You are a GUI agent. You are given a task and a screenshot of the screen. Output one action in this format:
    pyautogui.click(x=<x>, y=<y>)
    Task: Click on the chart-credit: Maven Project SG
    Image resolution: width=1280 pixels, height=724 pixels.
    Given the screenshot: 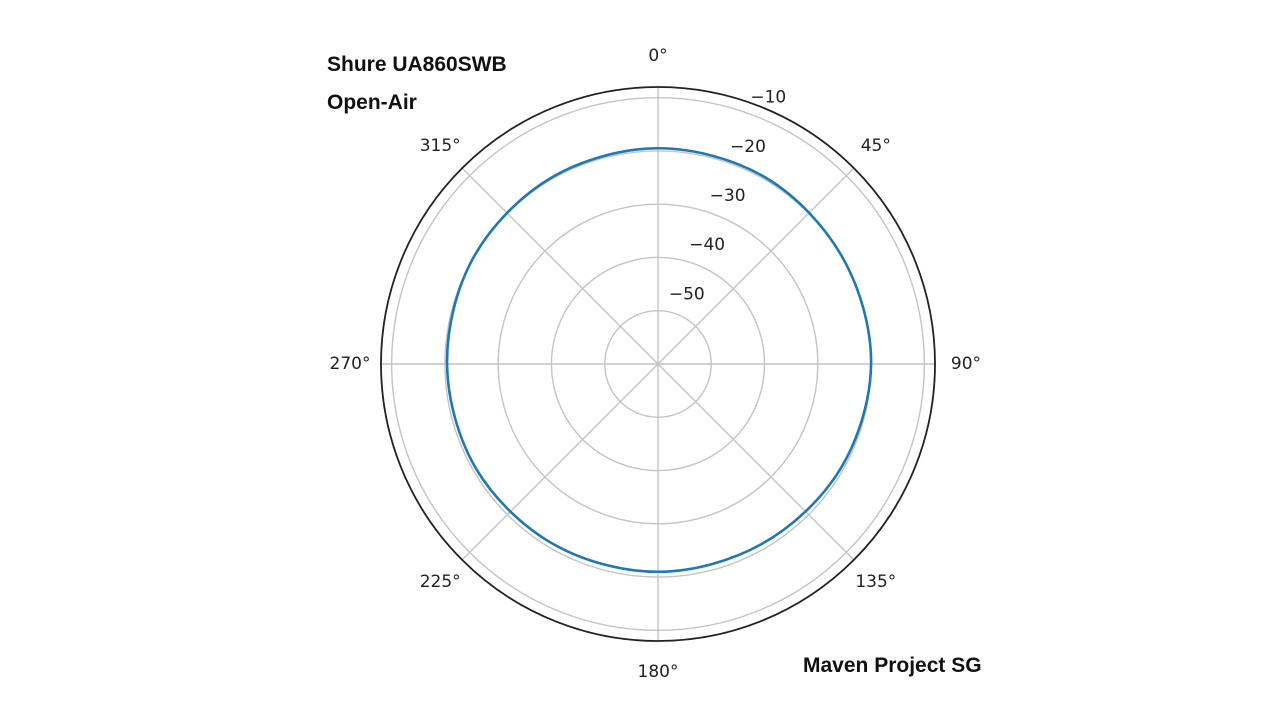 What is the action you would take?
    pyautogui.click(x=892, y=665)
    